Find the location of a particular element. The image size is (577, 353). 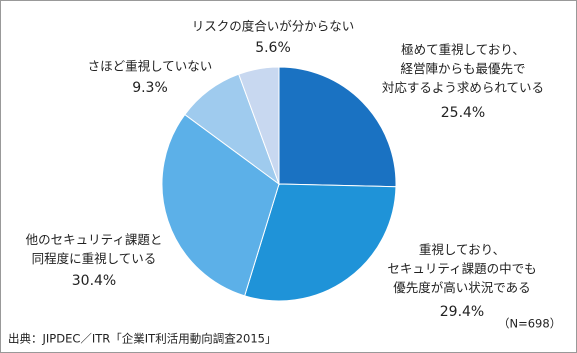

value-label: 25.4% is located at coordinates (463, 113).